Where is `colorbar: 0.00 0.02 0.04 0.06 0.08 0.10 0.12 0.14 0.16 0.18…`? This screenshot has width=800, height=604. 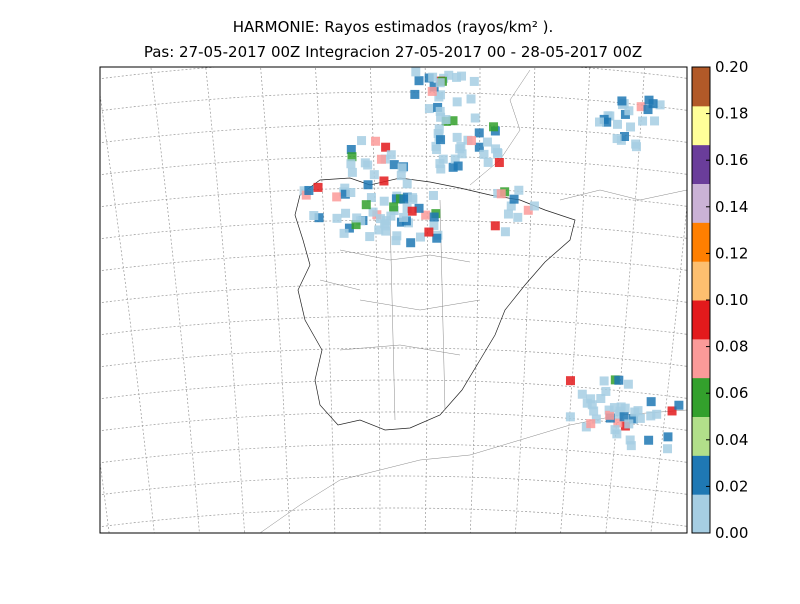 colorbar: 0.00 0.02 0.04 0.06 0.08 0.10 0.12 0.14 0.16 0.18… is located at coordinates (719, 300).